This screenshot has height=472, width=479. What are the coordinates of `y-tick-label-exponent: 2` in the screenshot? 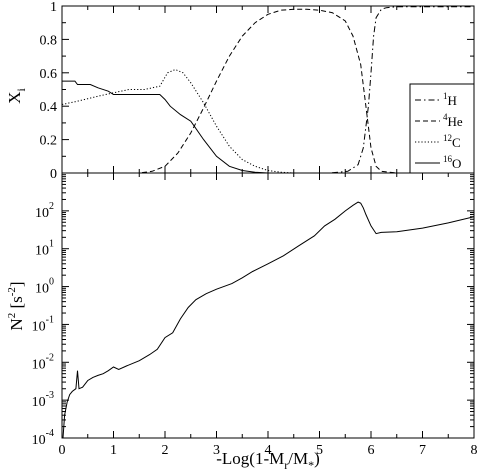 It's located at (51, 206).